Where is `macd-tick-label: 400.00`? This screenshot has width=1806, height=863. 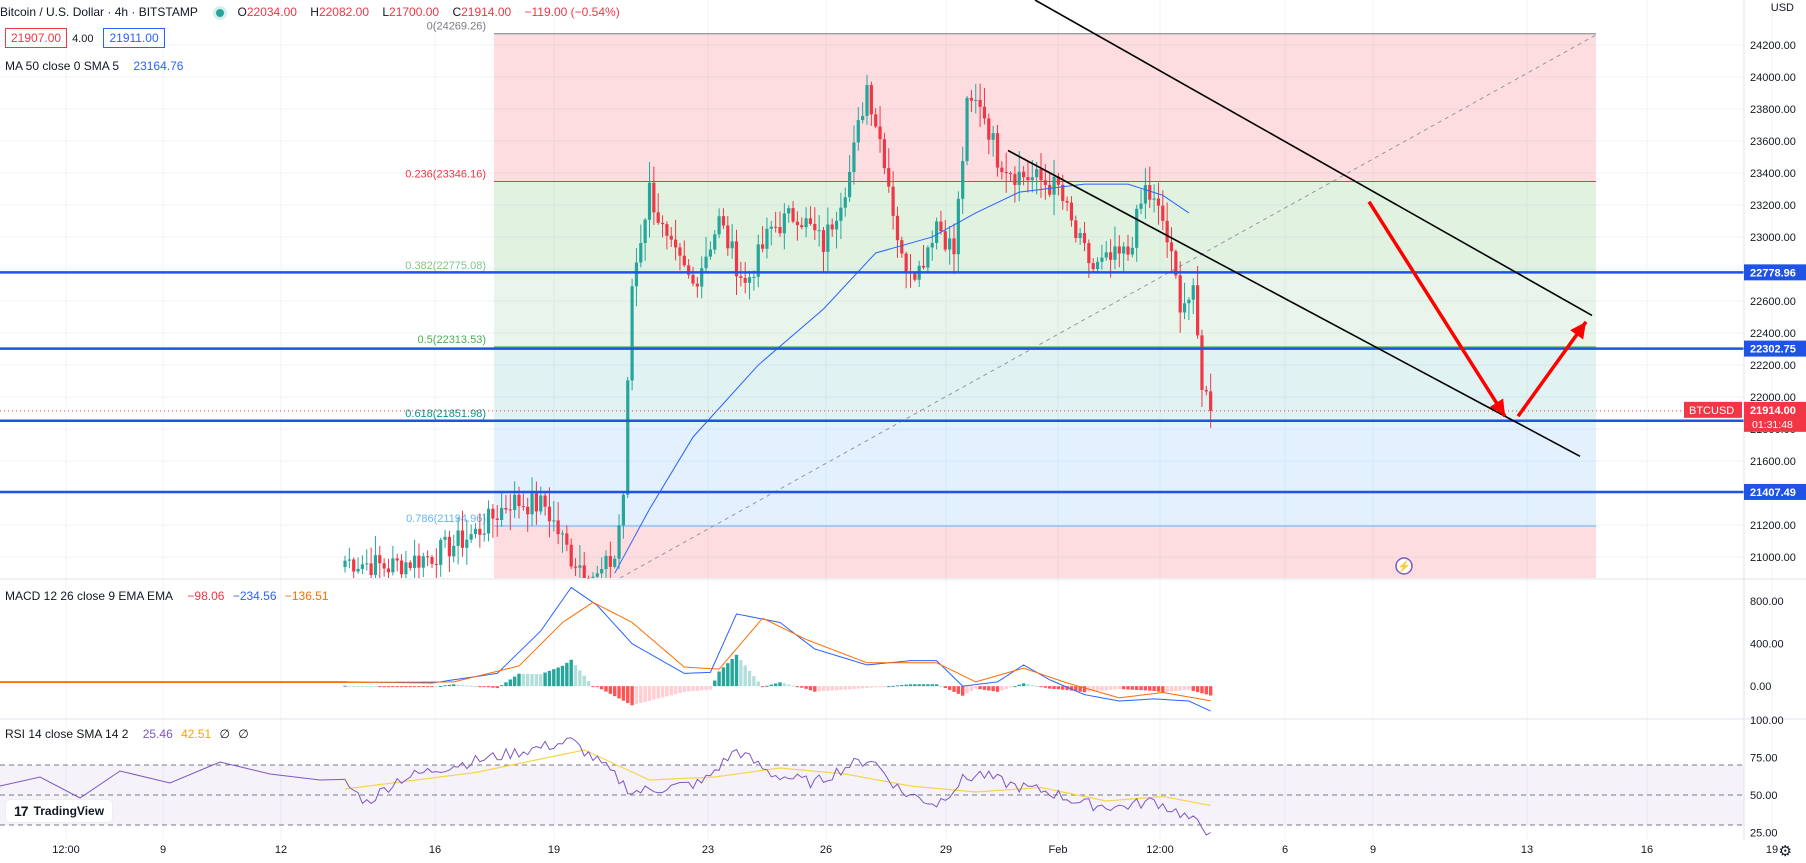
macd-tick-label: 400.00 is located at coordinates (1767, 645).